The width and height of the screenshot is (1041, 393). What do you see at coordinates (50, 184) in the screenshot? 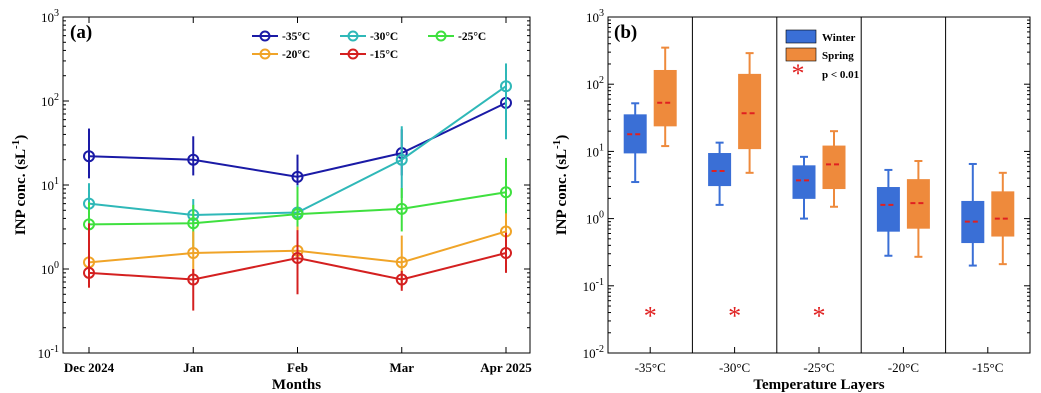
I see `panel-a-y-tick-label: 10¹` at bounding box center [50, 184].